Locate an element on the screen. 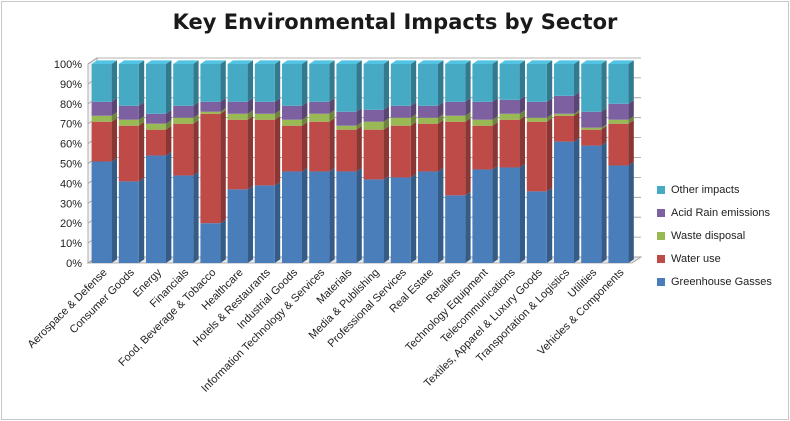  legend-item: Greenhouse Gasses is located at coordinates (722, 281).